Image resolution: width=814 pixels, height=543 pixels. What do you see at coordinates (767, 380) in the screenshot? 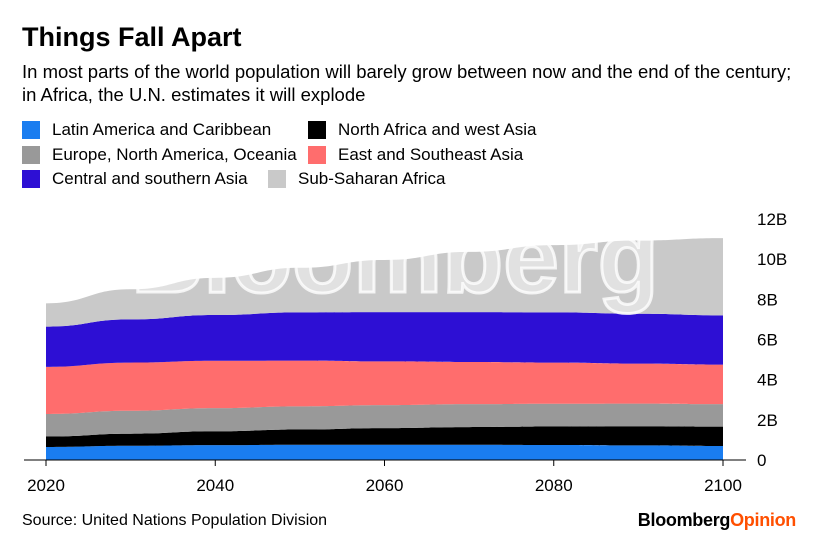
I see `y-tick-label: 4B` at bounding box center [767, 380].